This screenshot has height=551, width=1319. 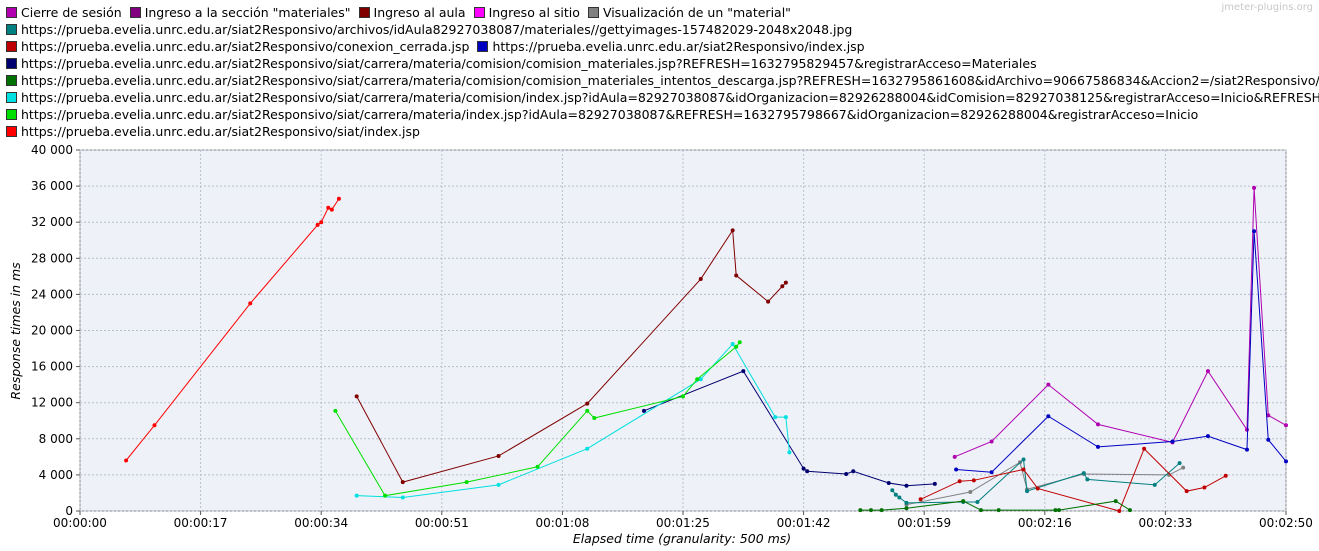 I want to click on x-tick-label: 00:02:16, so click(x=1045, y=523).